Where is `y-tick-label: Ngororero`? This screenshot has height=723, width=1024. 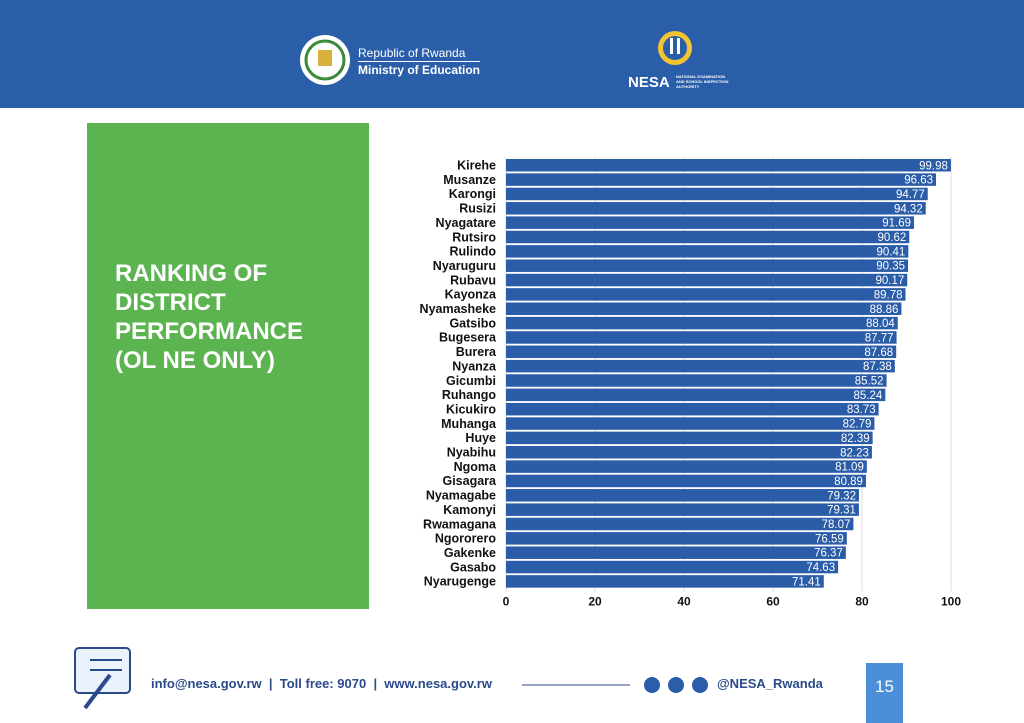
y-tick-label: Ngororero is located at coordinates (465, 539).